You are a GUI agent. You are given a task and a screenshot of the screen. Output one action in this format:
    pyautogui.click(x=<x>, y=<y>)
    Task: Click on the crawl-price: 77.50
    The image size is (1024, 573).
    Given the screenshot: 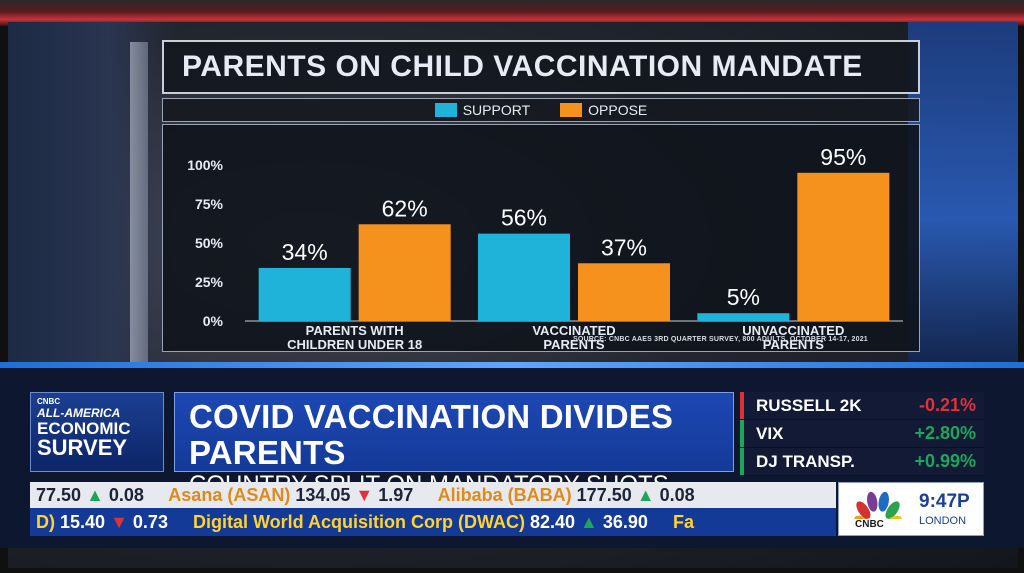 What is the action you would take?
    pyautogui.click(x=59, y=495)
    